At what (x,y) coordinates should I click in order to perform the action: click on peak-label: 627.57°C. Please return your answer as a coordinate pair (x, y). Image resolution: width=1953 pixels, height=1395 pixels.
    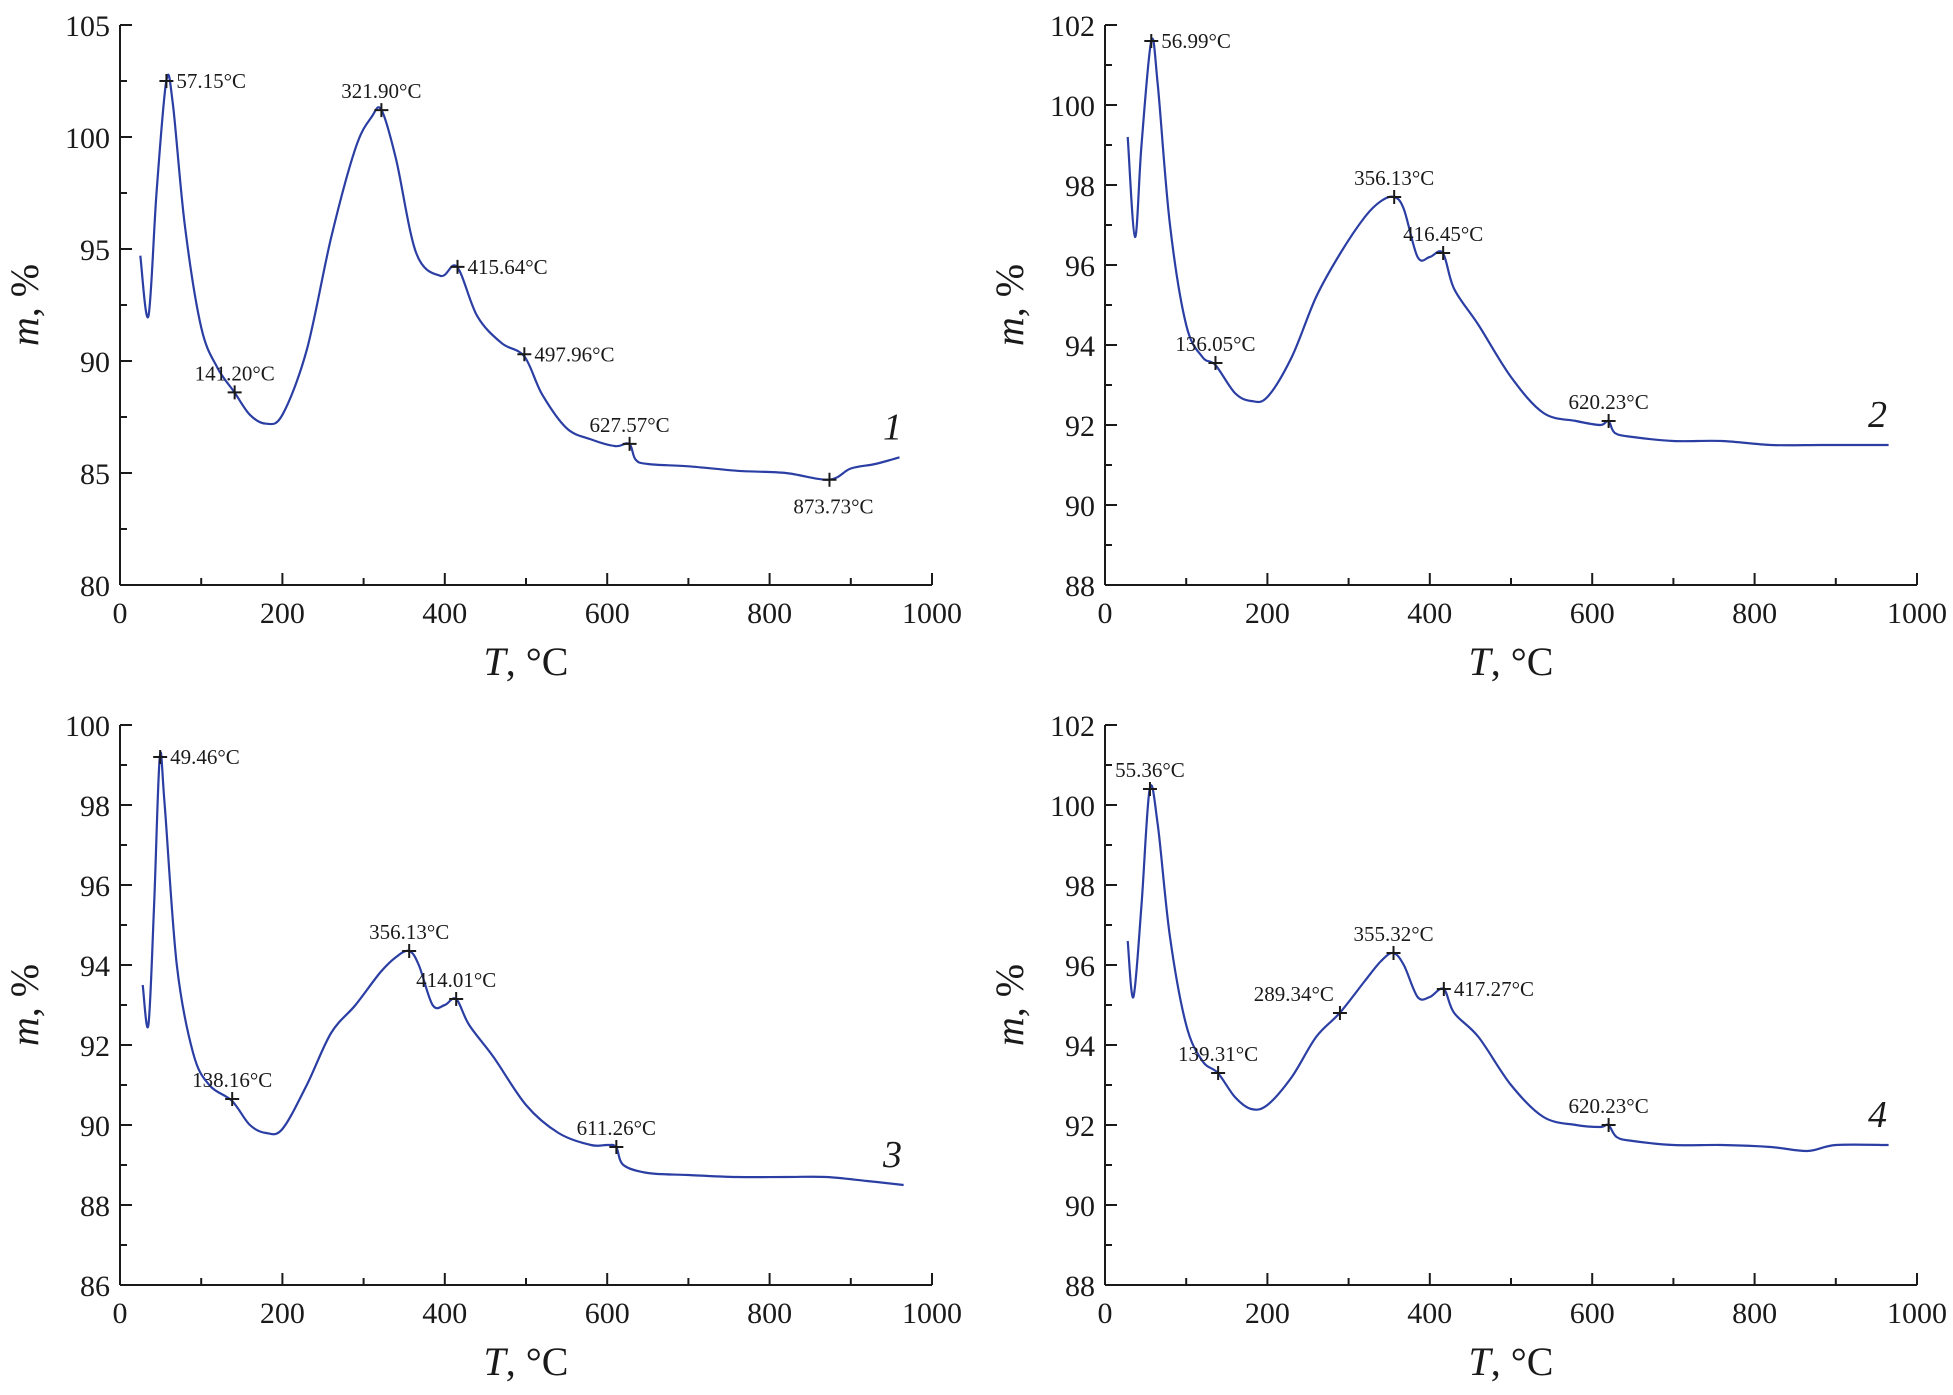
    Looking at the image, I should click on (630, 425).